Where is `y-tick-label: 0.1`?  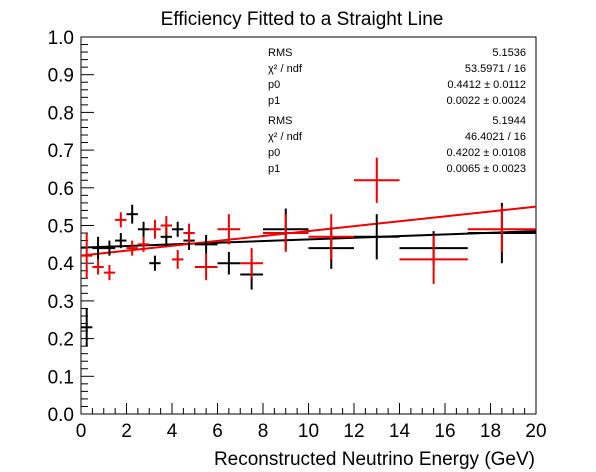 y-tick-label: 0.1 is located at coordinates (61, 377).